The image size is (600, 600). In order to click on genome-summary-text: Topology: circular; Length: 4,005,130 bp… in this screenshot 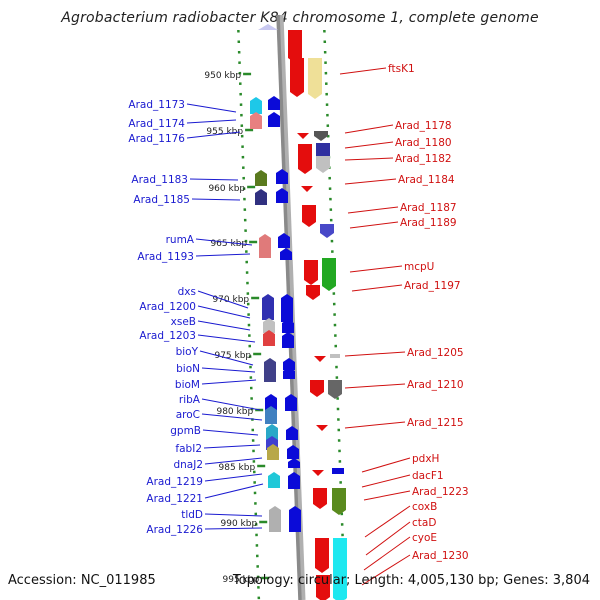, I will do `click(411, 580)`.